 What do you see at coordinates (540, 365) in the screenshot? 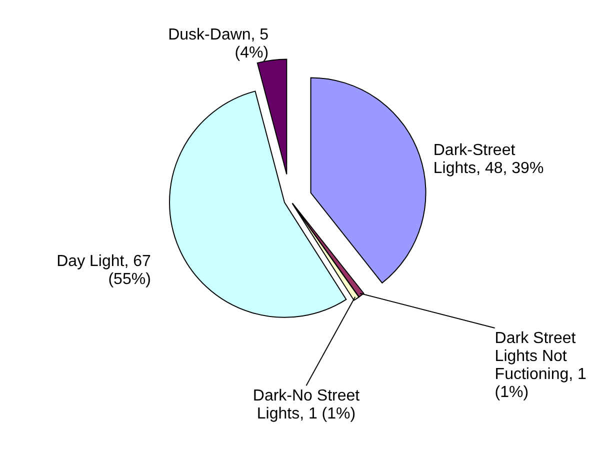
I see `slice-label: Dark Street Lights Not Fuctioning, 1 (1%)` at bounding box center [540, 365].